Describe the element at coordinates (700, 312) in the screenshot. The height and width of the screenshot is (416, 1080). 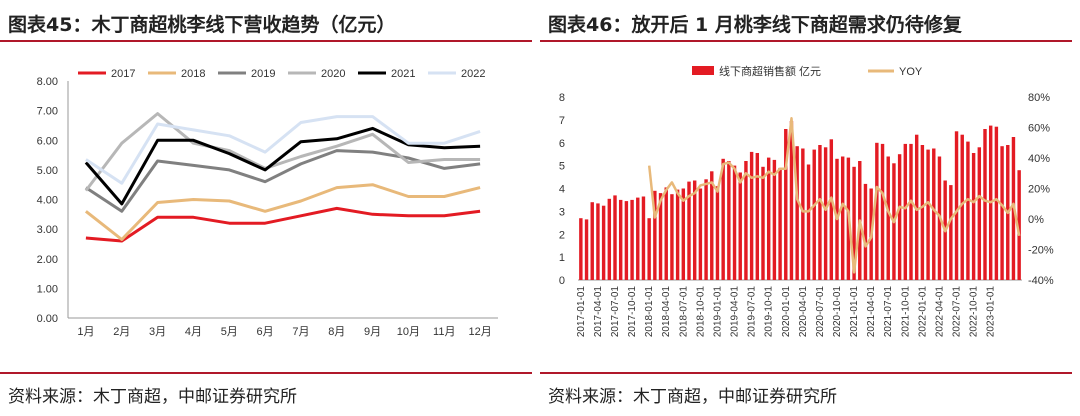
I see `x-tick-label: 2018-10-01` at that location.